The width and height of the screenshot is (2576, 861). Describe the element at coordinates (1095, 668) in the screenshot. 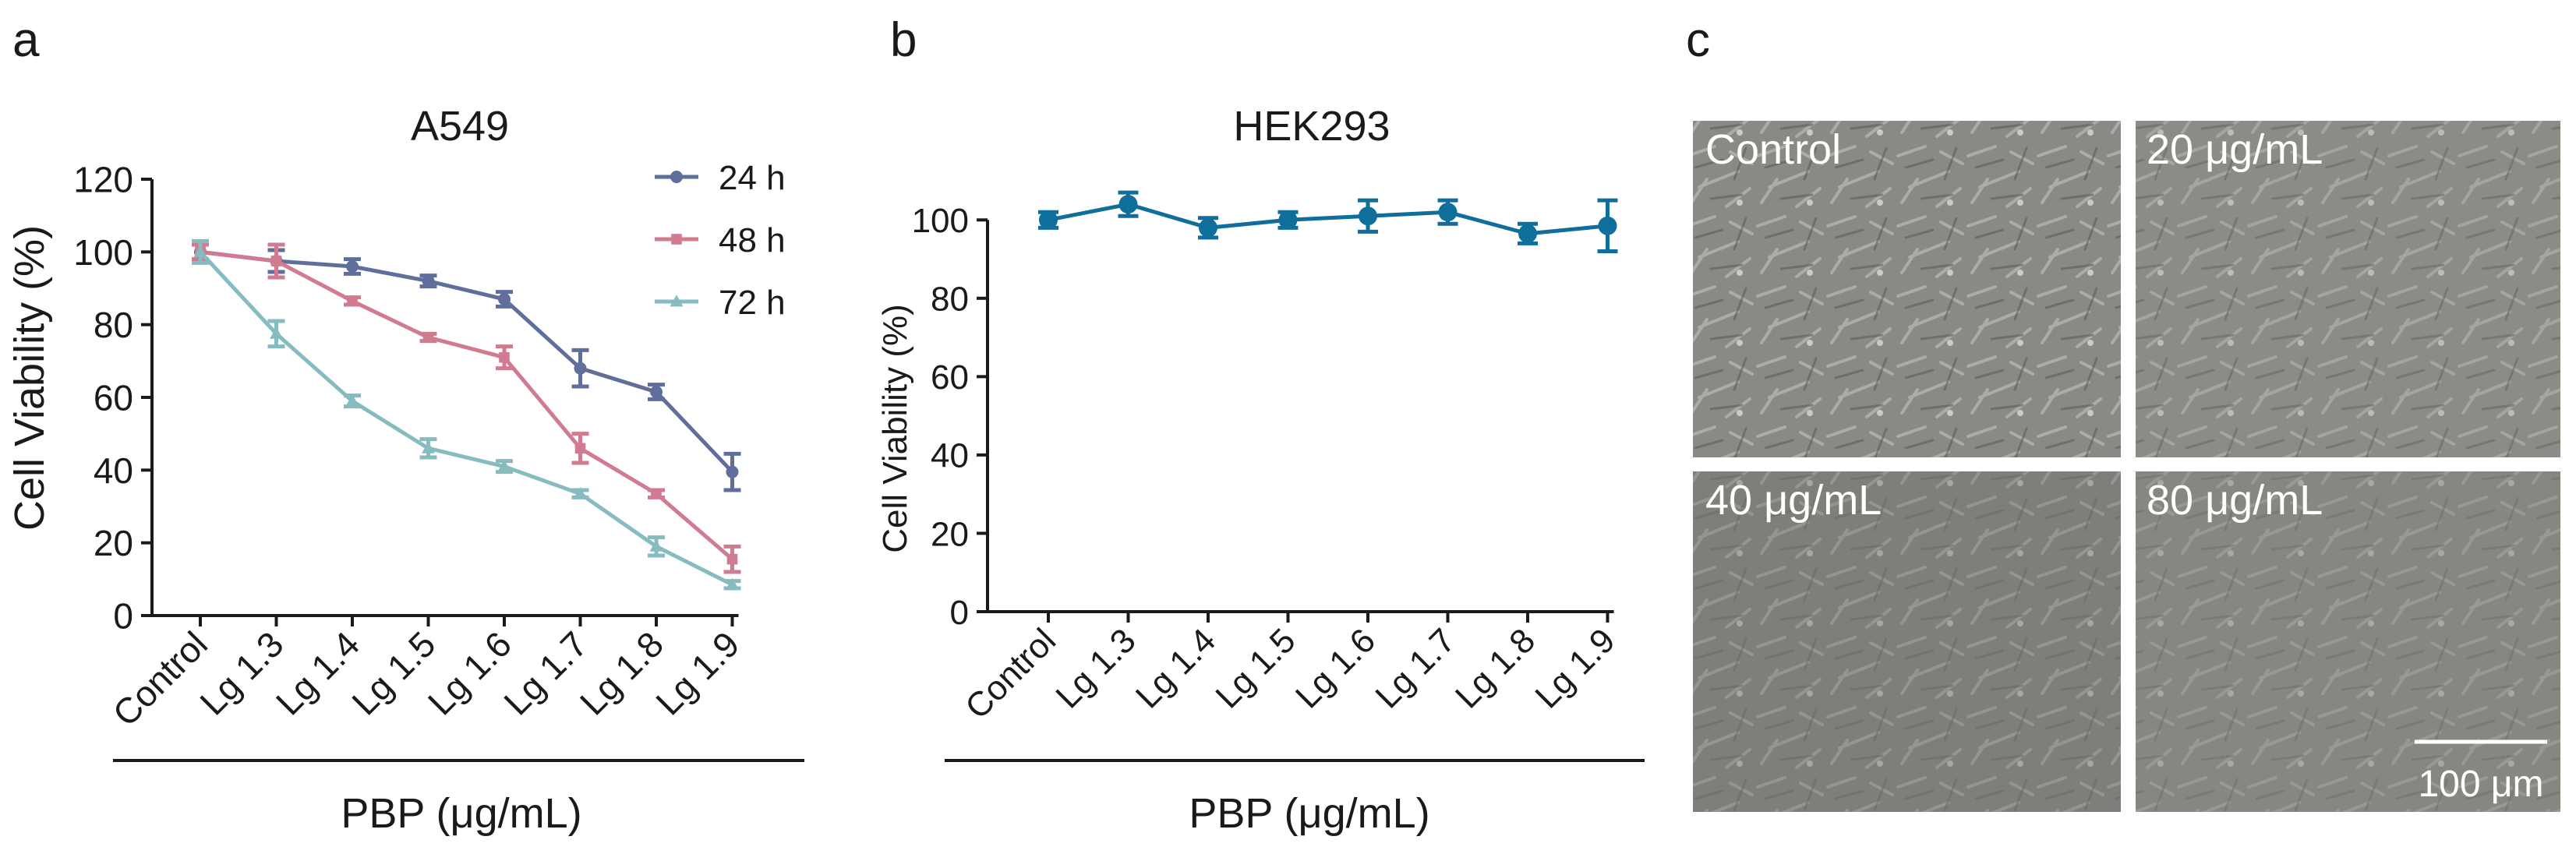

I see `chart-hek293-xtick-label: Lg 1.3` at that location.